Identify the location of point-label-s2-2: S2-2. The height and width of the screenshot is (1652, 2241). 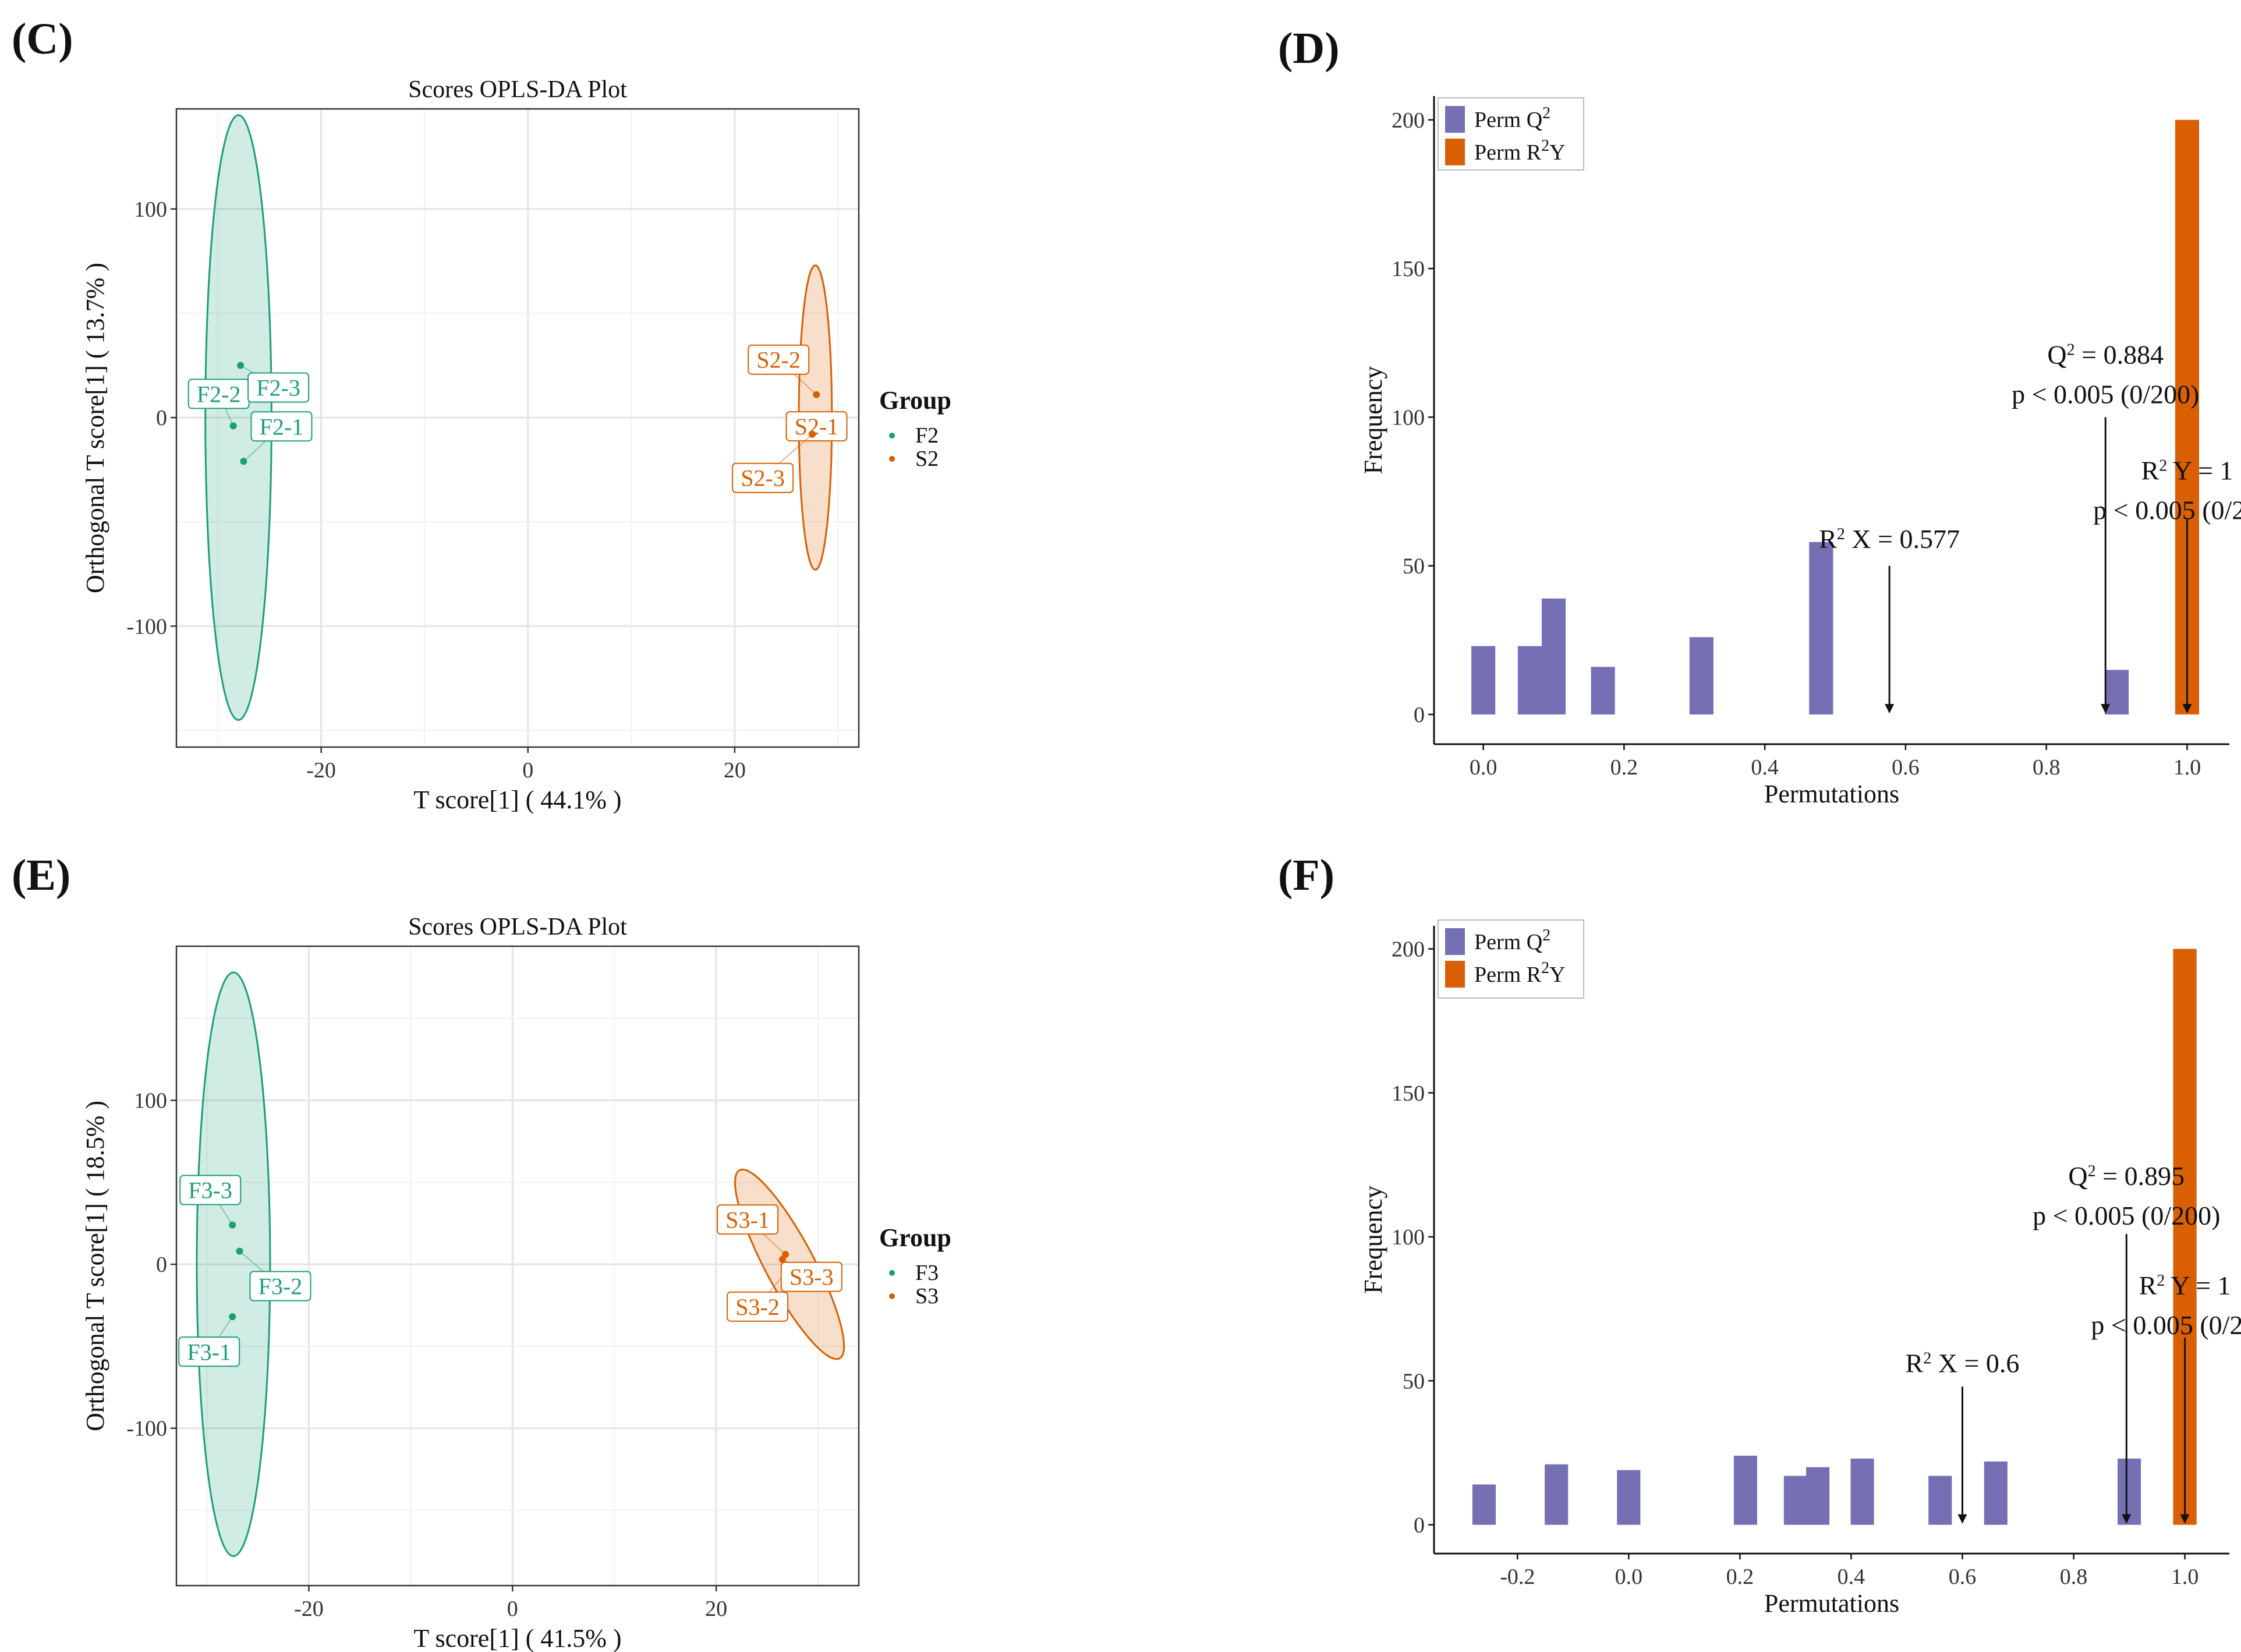
(778, 360).